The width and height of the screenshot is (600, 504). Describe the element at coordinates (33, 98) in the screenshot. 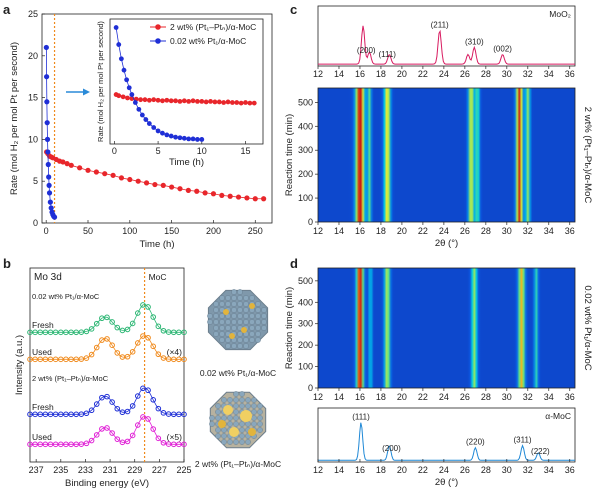

I see `y-tick-label: 15` at that location.